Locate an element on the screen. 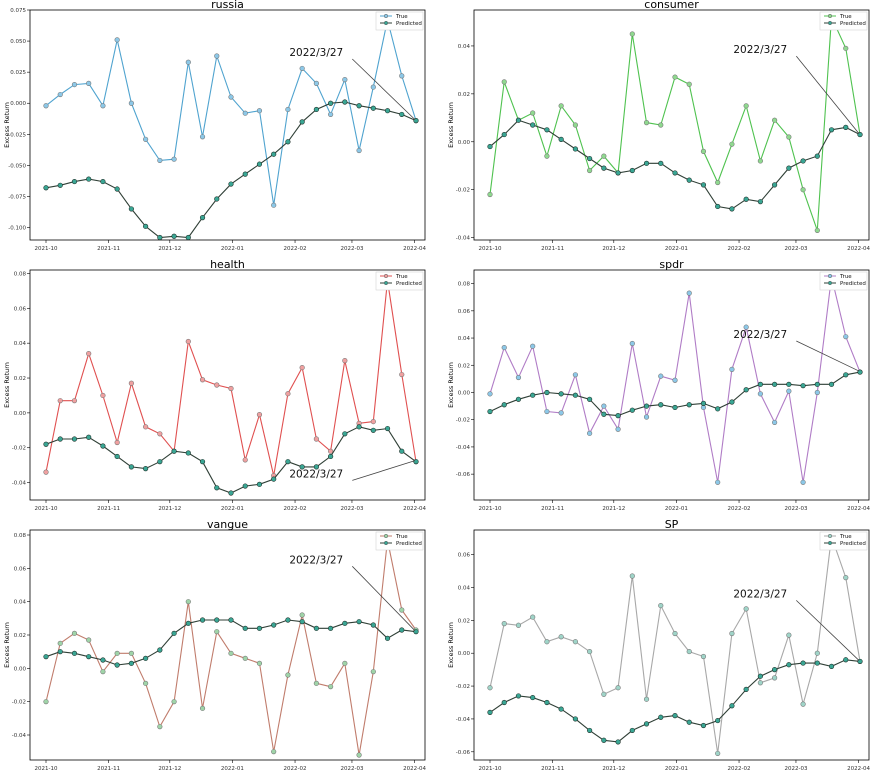 The height and width of the screenshot is (780, 888). y-tick-label: 0.00 is located at coordinates (20, 414).